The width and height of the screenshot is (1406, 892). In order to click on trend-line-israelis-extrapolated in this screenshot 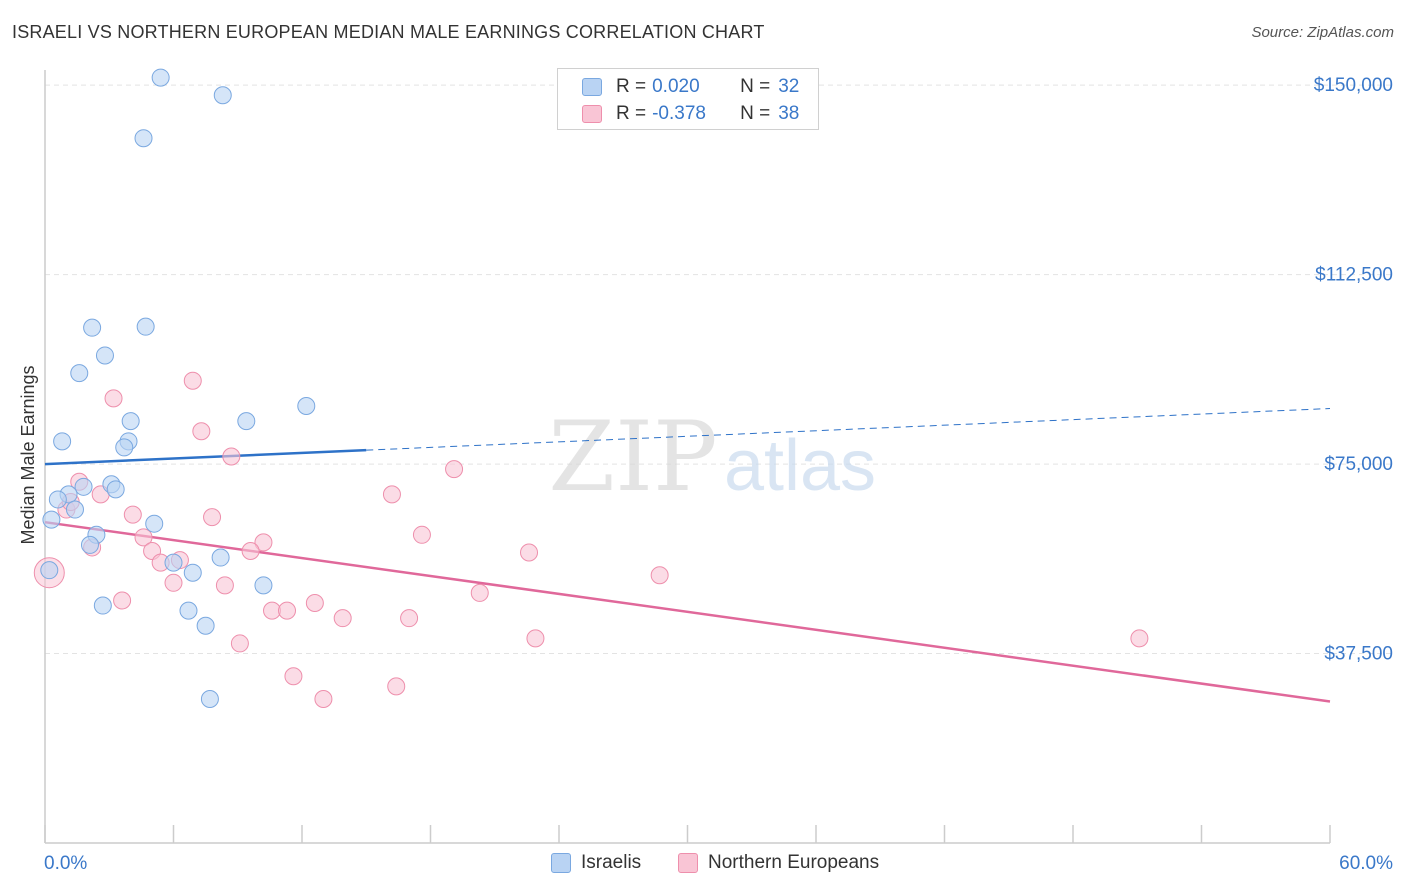, I will do `click(848, 429)`.